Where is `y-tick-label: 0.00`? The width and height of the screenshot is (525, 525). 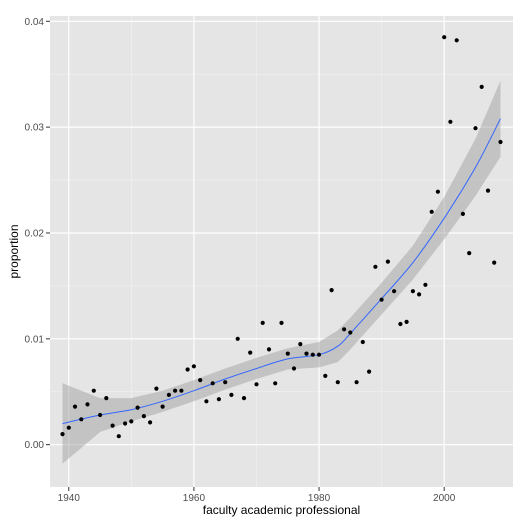 y-tick-label: 0.00 is located at coordinates (35, 445).